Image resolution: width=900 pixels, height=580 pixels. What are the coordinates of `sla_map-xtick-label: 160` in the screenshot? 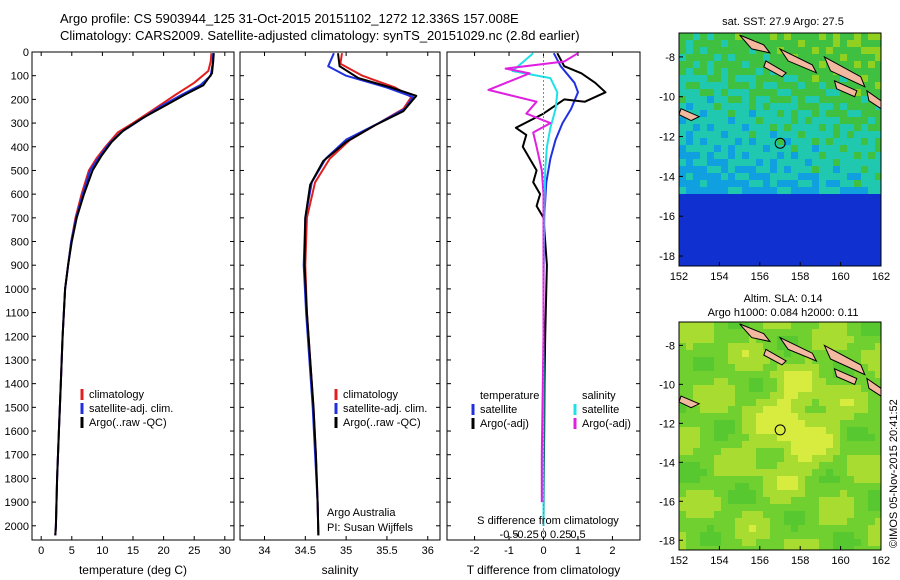 It's located at (840, 561).